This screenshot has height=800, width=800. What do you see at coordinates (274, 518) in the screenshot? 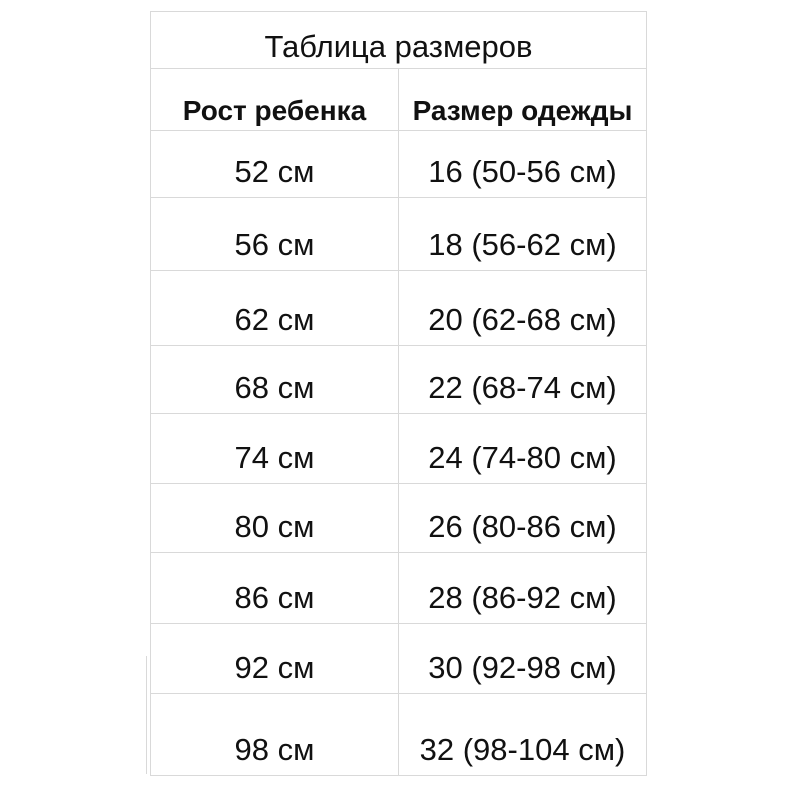
I see `height-cell: 80 см` at bounding box center [274, 518].